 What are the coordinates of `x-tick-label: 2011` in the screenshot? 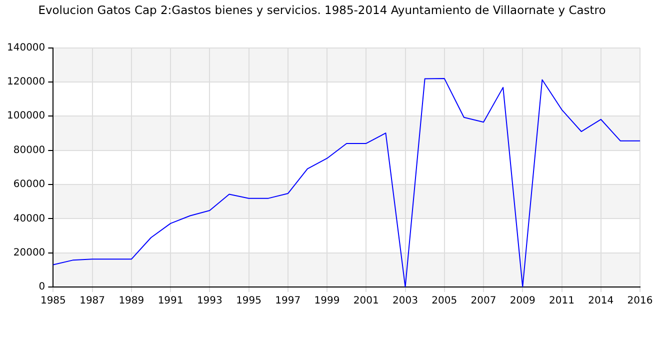 It's located at (561, 301).